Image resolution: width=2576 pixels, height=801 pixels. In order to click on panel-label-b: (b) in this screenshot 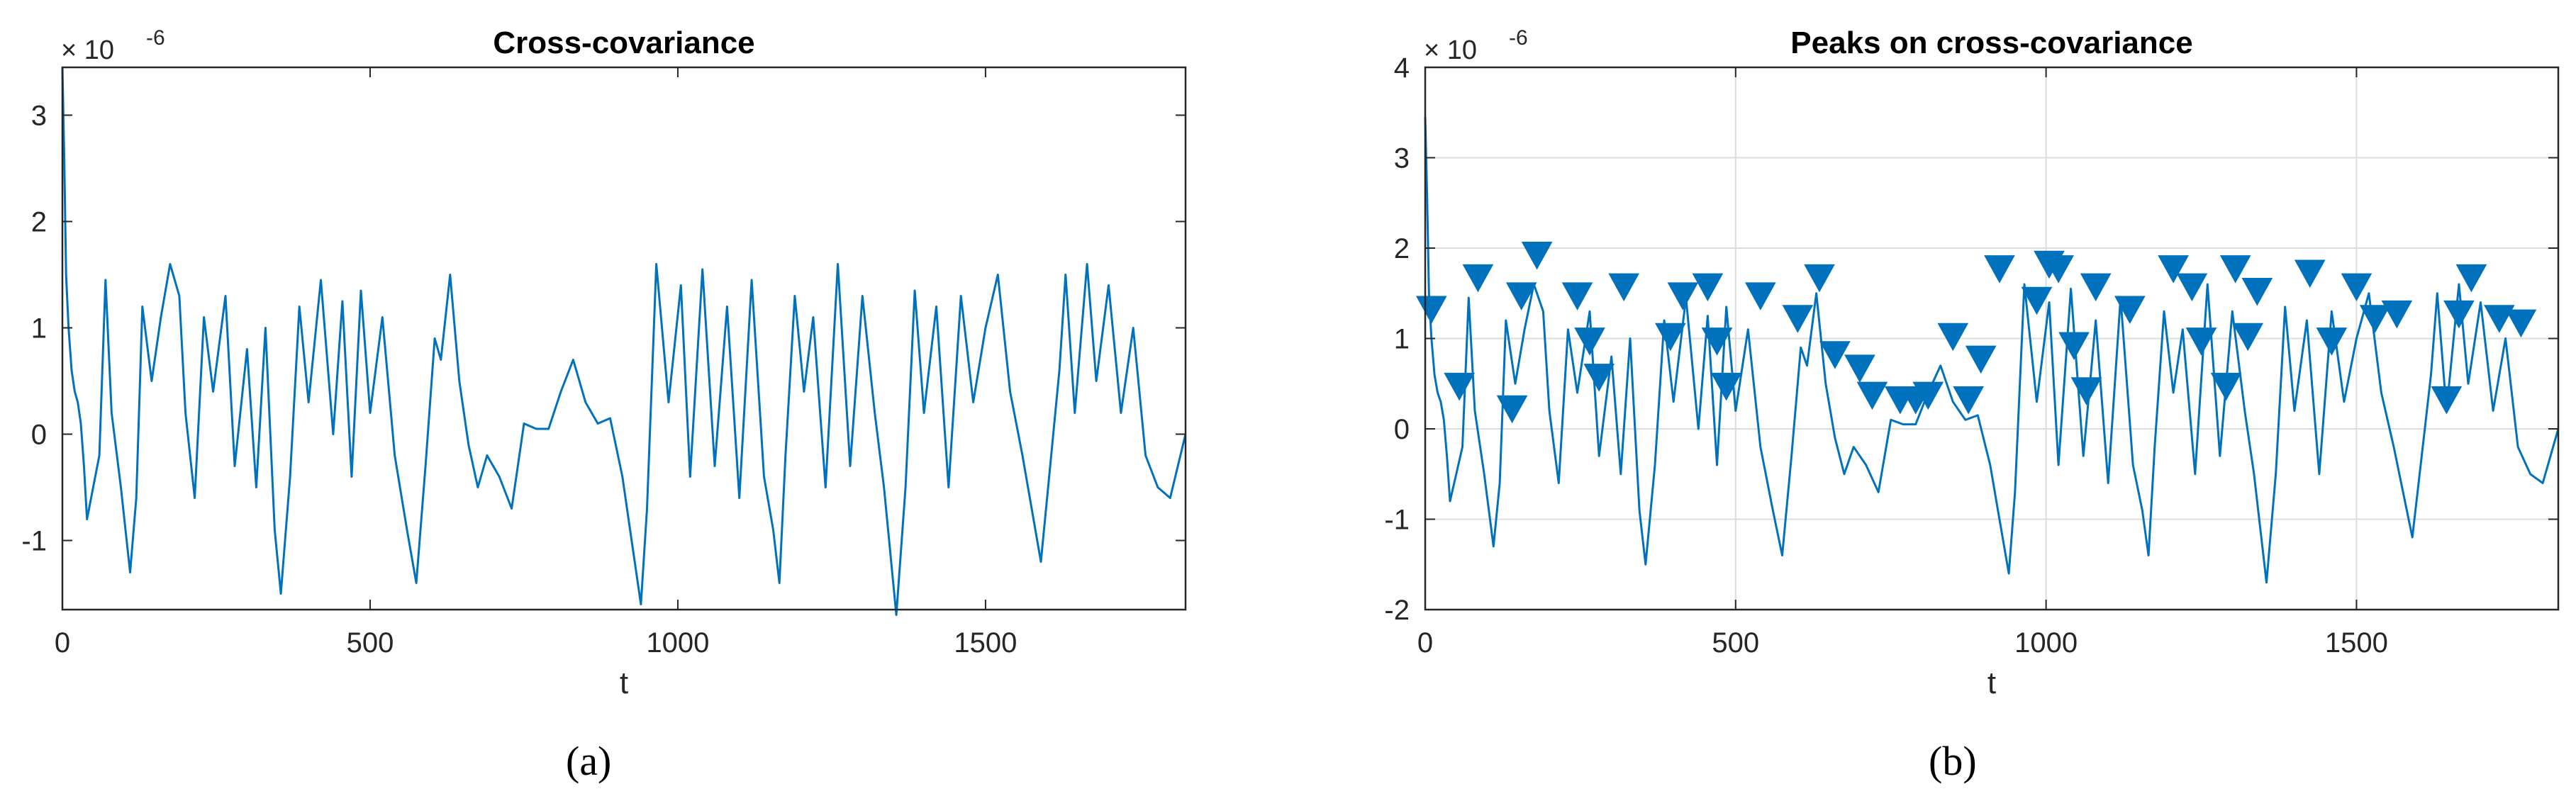, I will do `click(1953, 761)`.